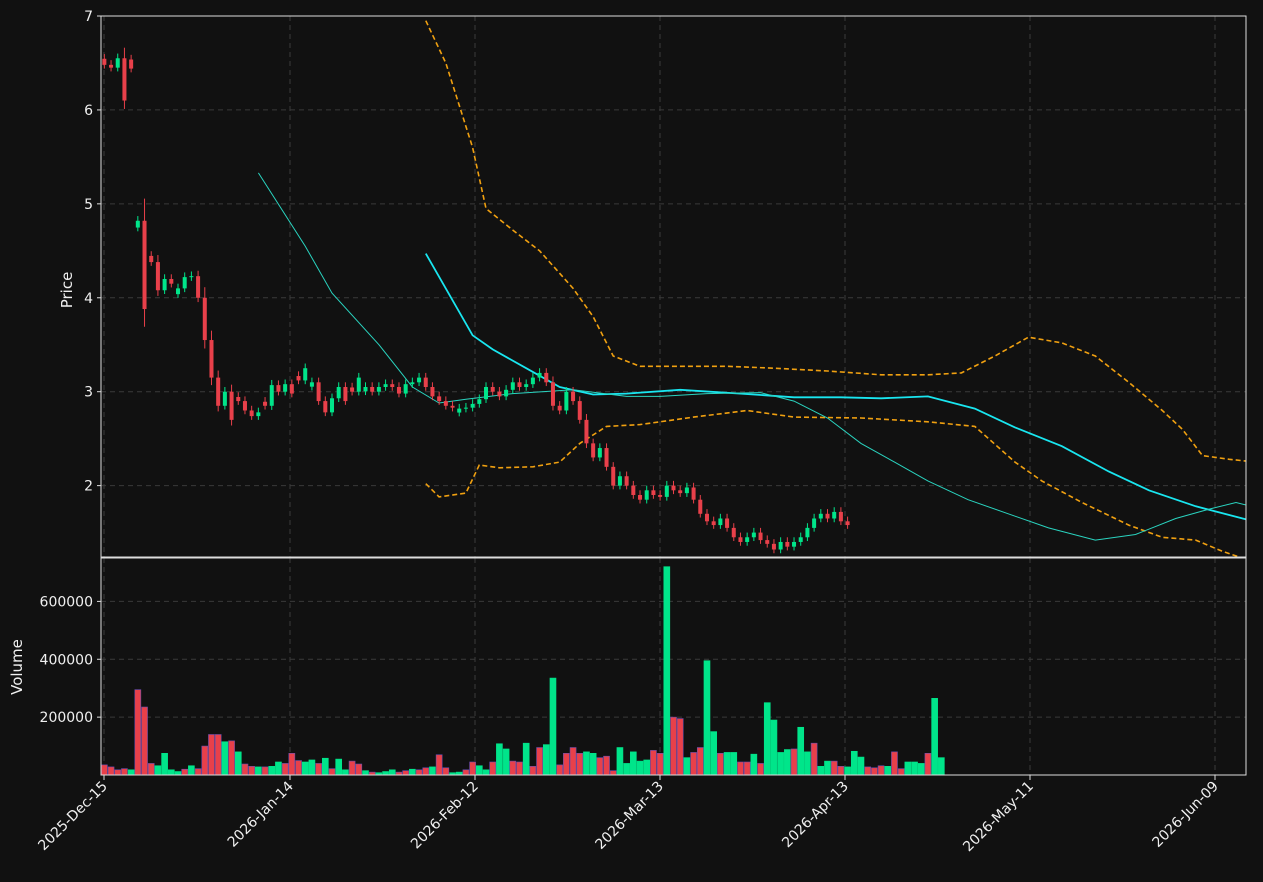 The height and width of the screenshot is (882, 1263). I want to click on price-tick-label: 4, so click(88, 299).